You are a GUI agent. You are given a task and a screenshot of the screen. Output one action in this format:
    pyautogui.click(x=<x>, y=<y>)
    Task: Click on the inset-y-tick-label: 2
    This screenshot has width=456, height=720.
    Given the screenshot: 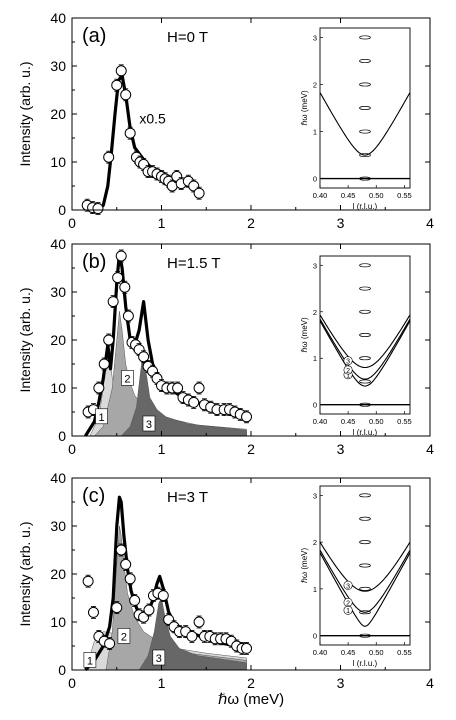 What is the action you would take?
    pyautogui.click(x=315, y=312)
    